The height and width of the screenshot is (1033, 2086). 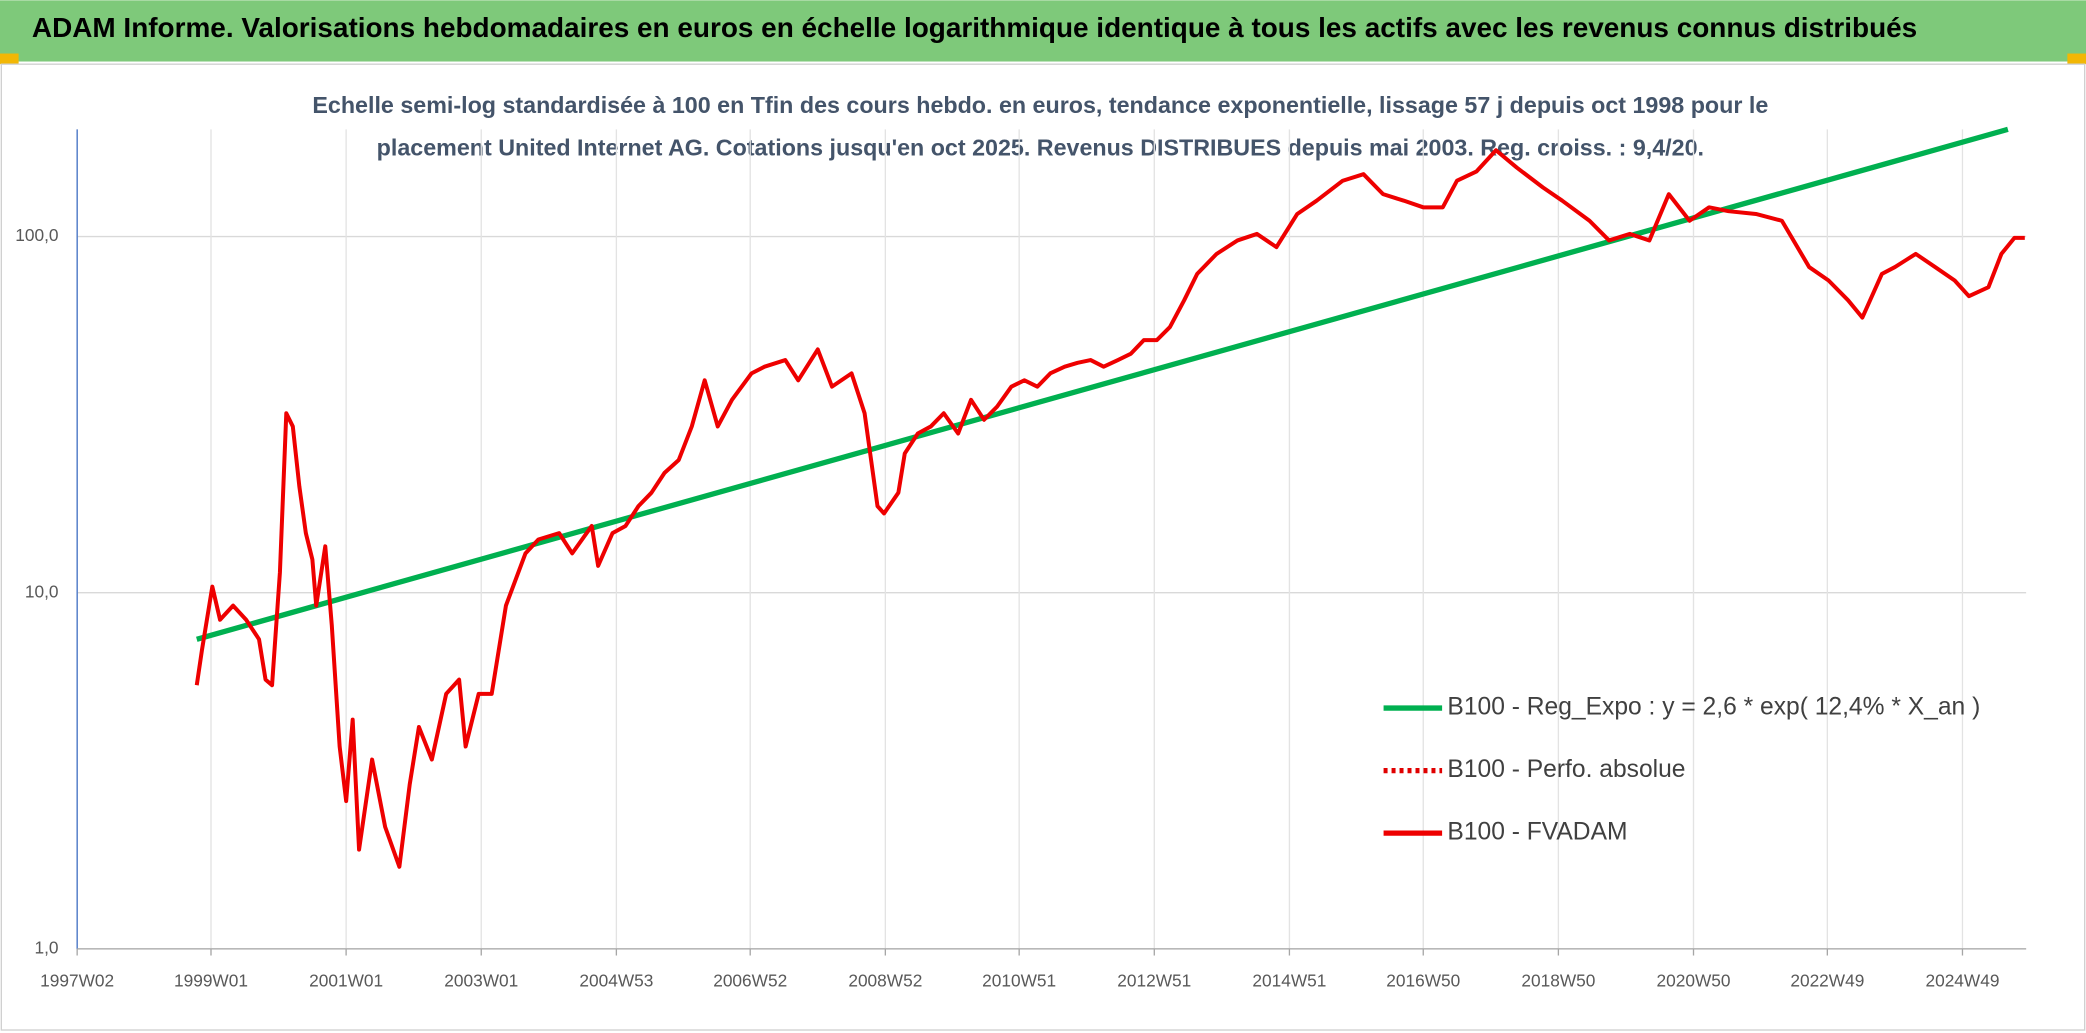 I want to click on x-tick-label: 2010W51, so click(x=1019, y=981).